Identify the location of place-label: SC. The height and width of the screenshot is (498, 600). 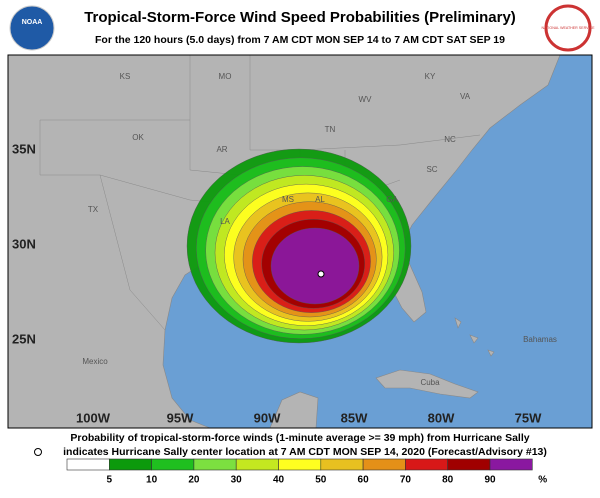
(431, 169).